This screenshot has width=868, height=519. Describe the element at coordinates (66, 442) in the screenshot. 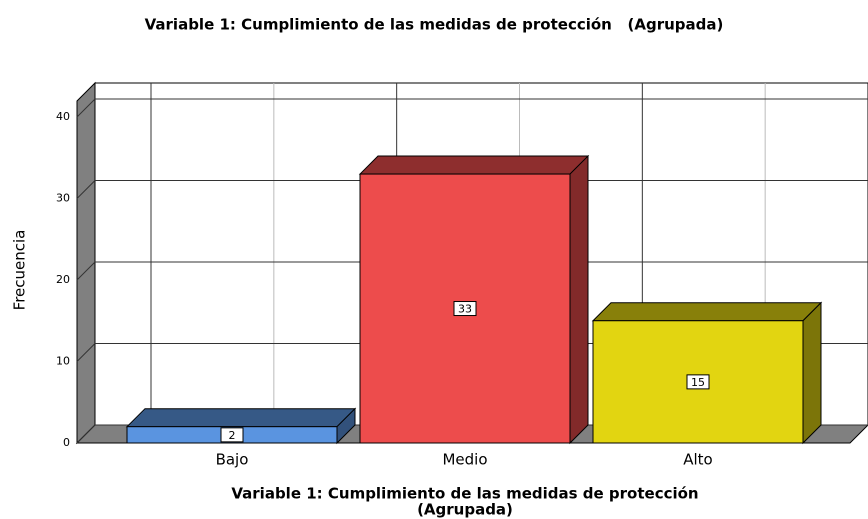

I see `y-tick-label: 0` at that location.